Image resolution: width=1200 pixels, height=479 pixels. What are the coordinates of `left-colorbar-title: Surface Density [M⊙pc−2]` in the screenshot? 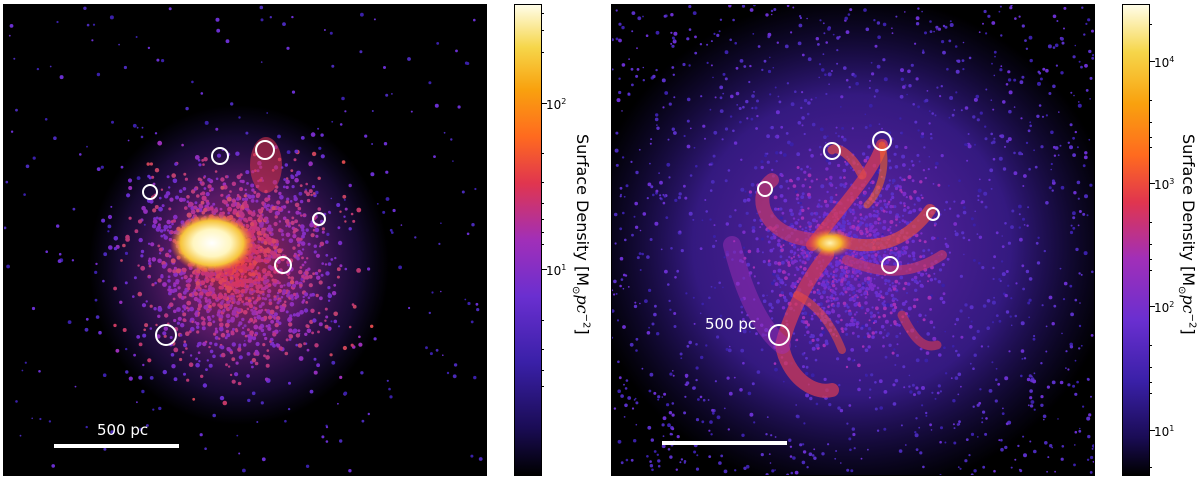 It's located at (580, 234).